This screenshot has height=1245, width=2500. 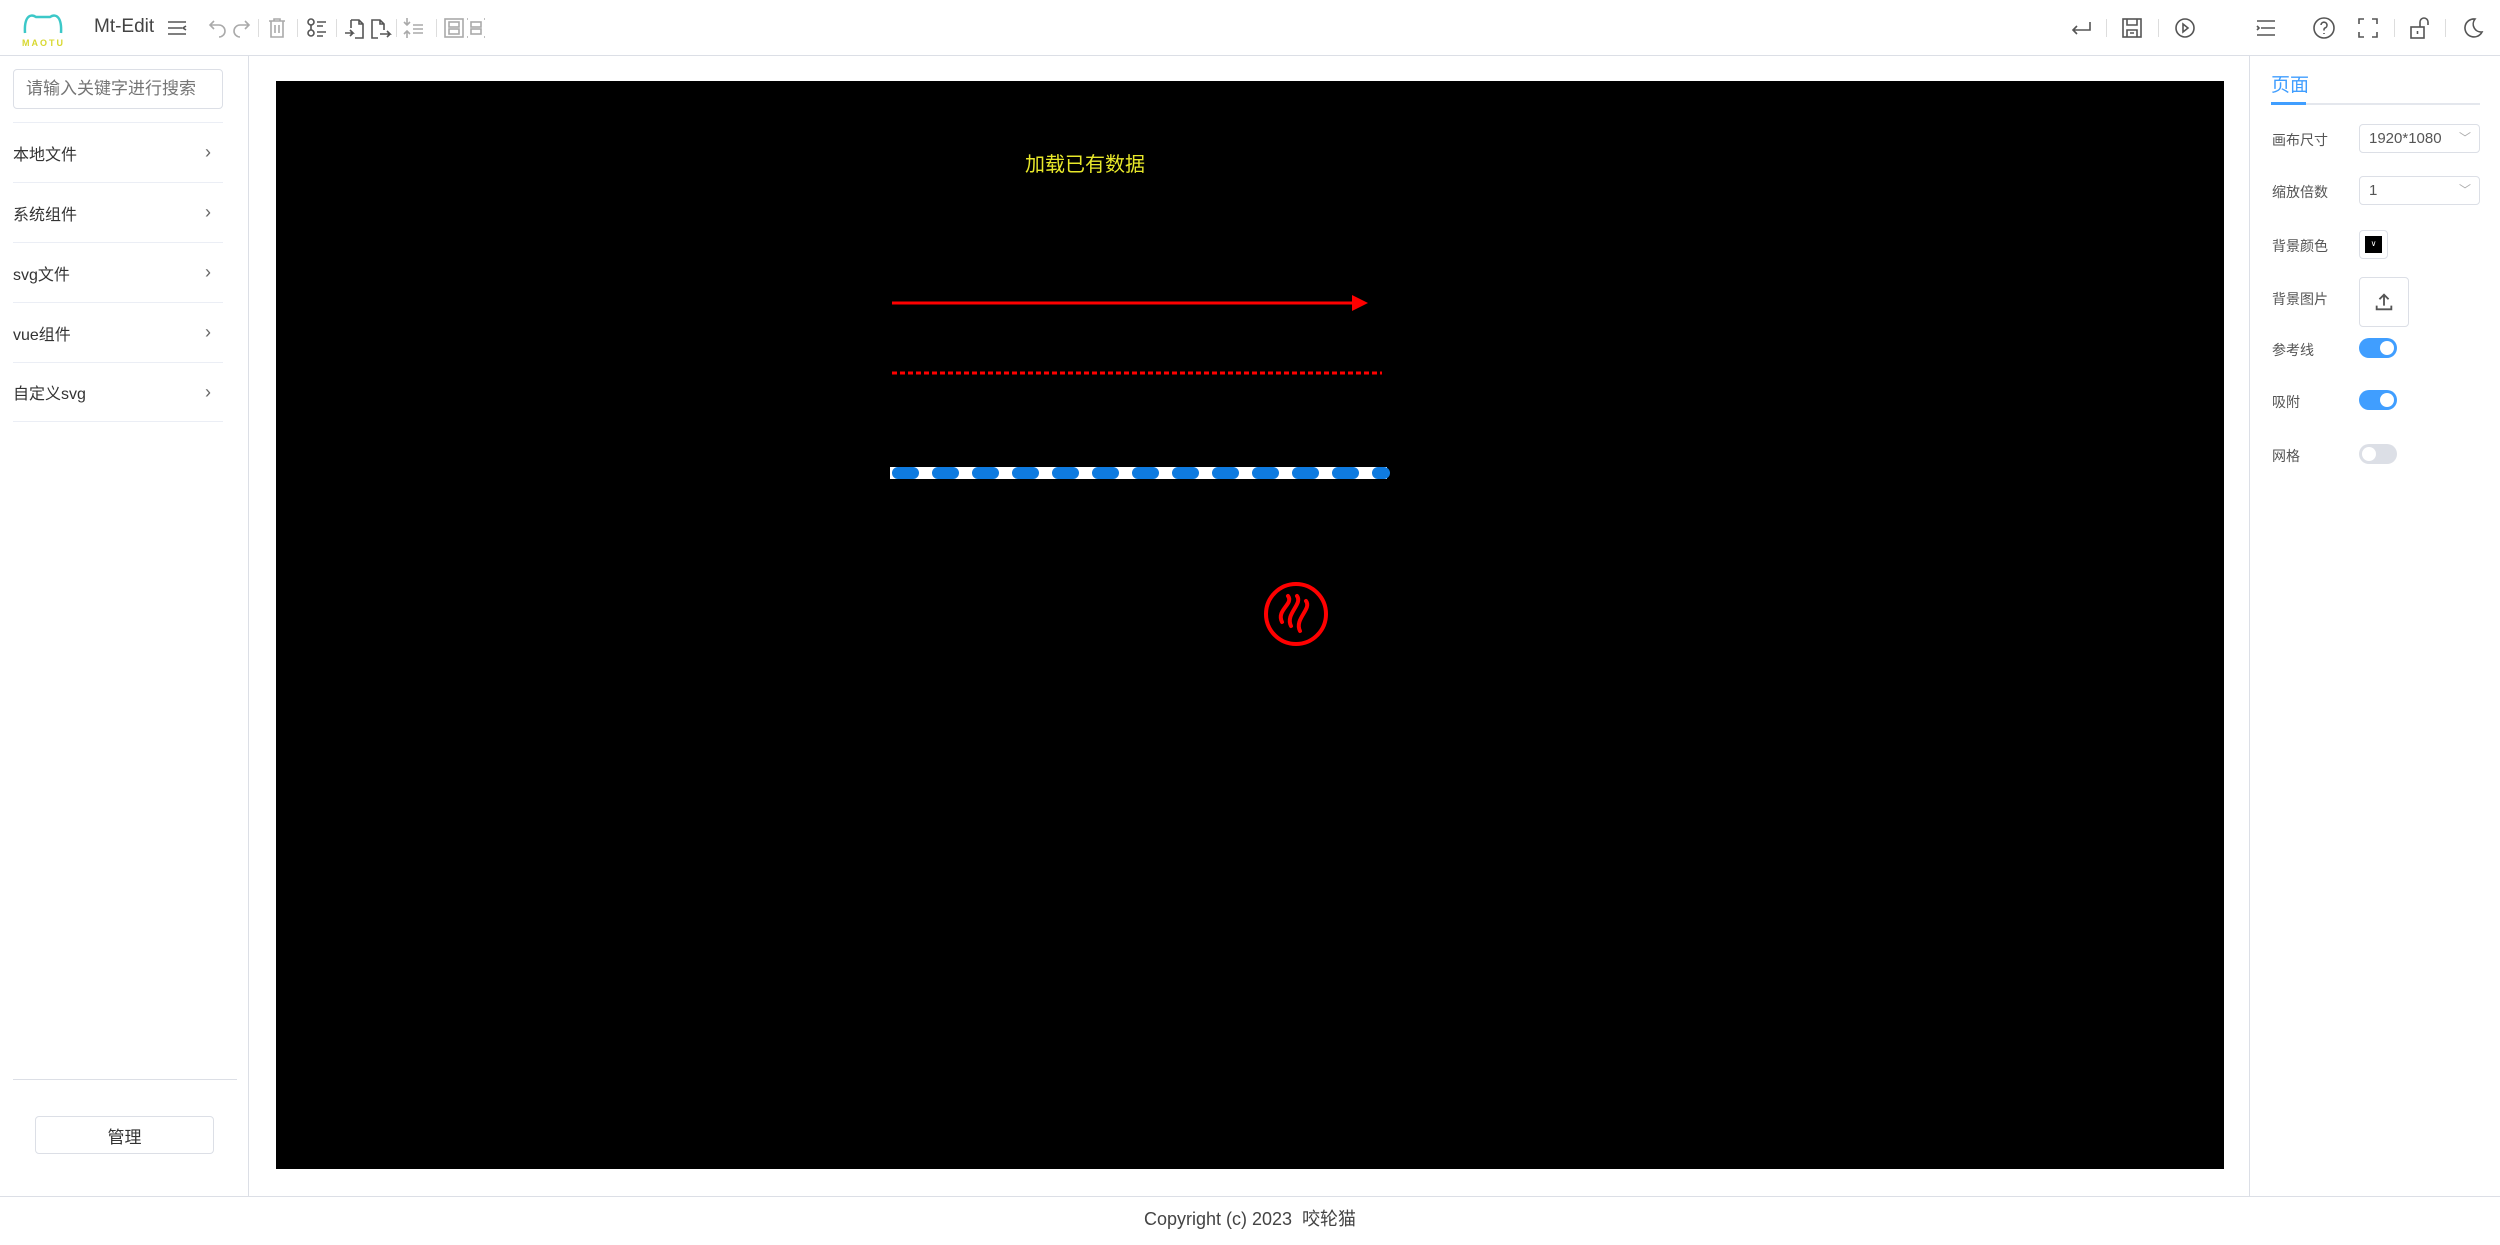 I want to click on guides-toggle, so click(x=2378, y=348).